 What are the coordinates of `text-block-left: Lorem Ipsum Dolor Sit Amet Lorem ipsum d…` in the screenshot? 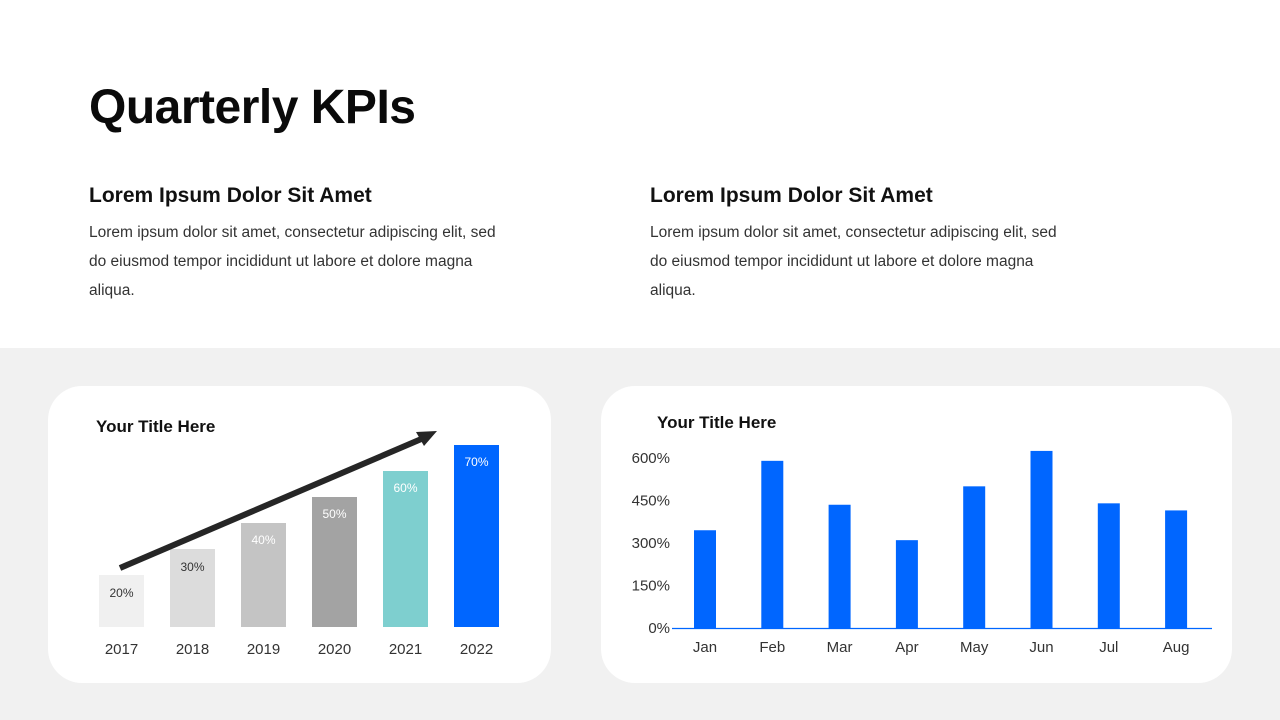 It's located at (299, 244).